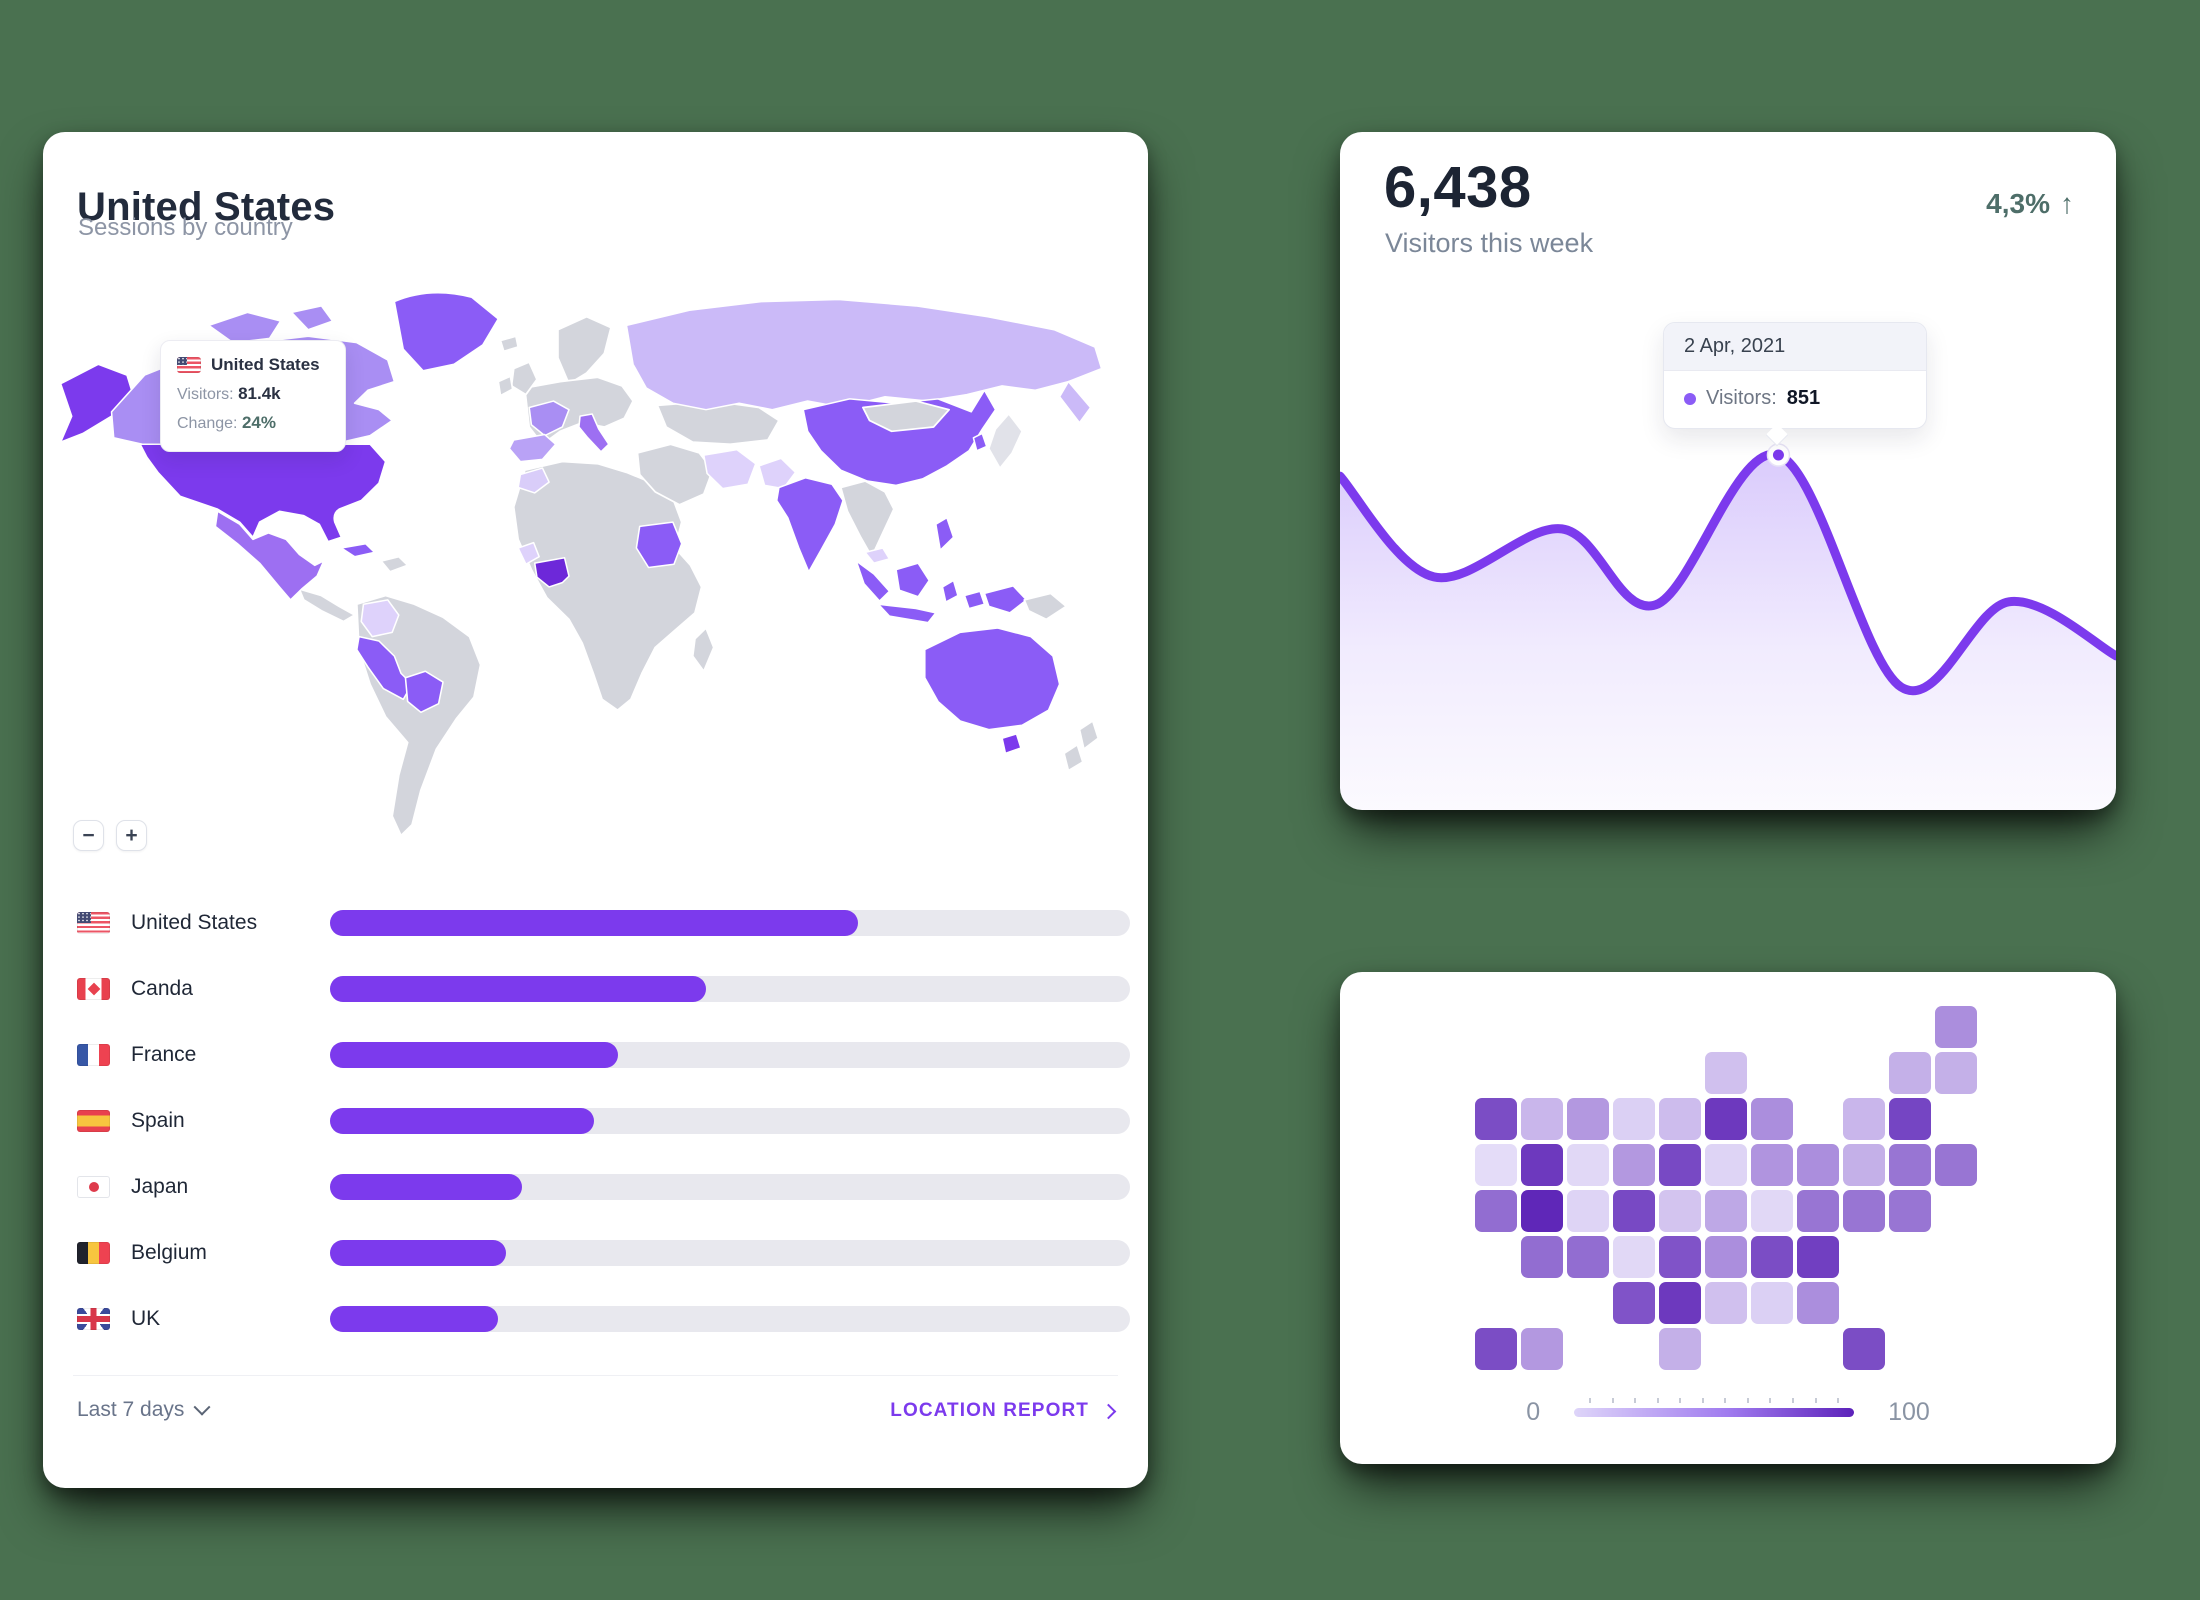 The image size is (2200, 1600). I want to click on map-country-india, so click(809, 525).